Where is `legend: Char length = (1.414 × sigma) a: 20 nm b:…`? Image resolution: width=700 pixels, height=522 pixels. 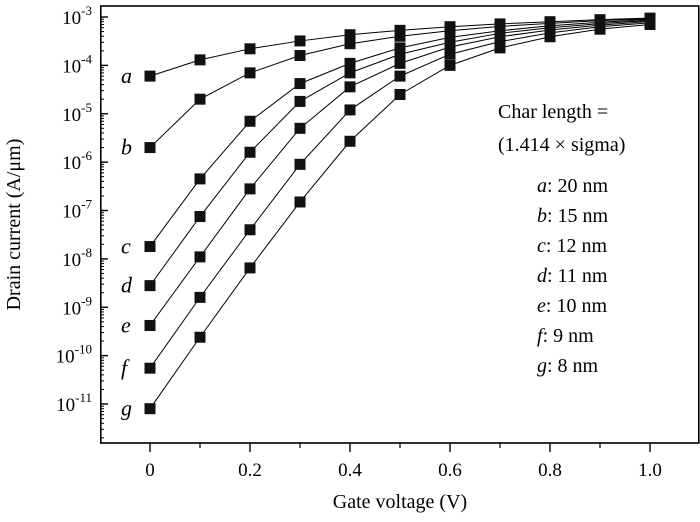
legend: Char length = (1.414 × sigma) a: 20 nm b:… is located at coordinates (561, 239).